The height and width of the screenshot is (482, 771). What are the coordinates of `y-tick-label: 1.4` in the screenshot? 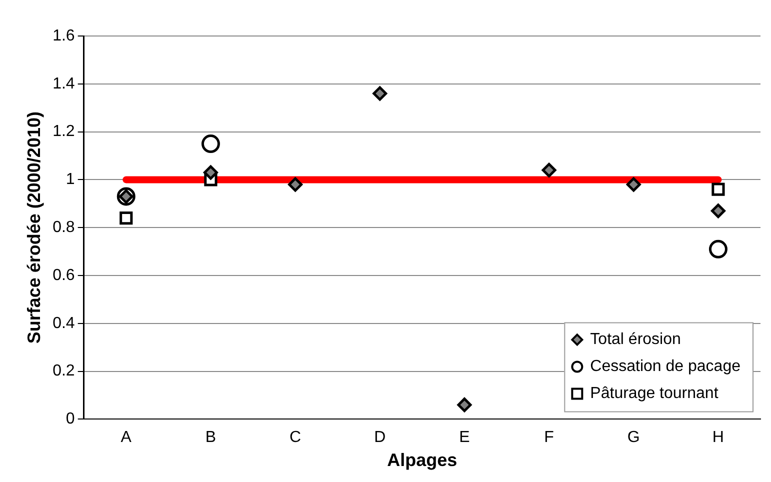 It's located at (63, 83).